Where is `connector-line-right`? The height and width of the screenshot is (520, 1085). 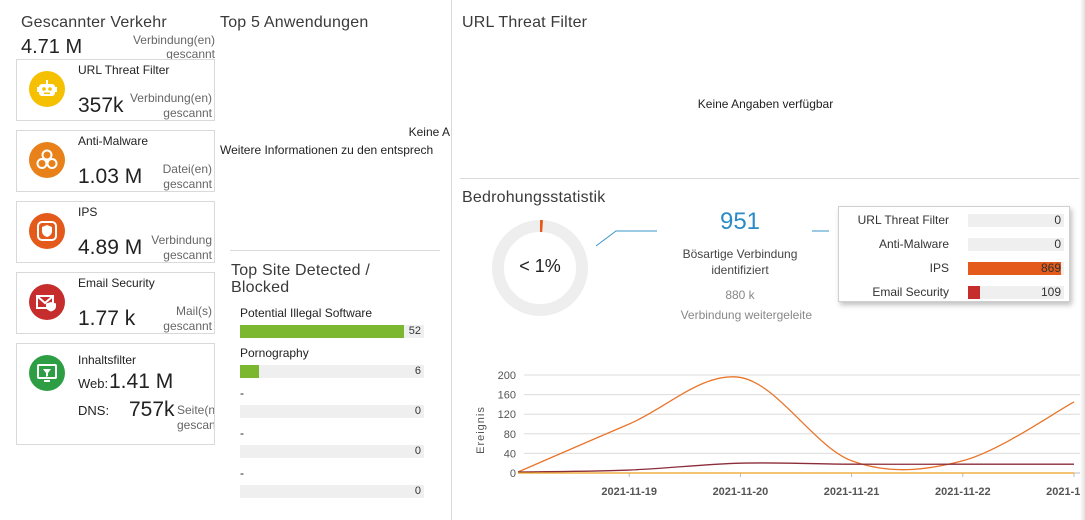
connector-line-right is located at coordinates (820, 231).